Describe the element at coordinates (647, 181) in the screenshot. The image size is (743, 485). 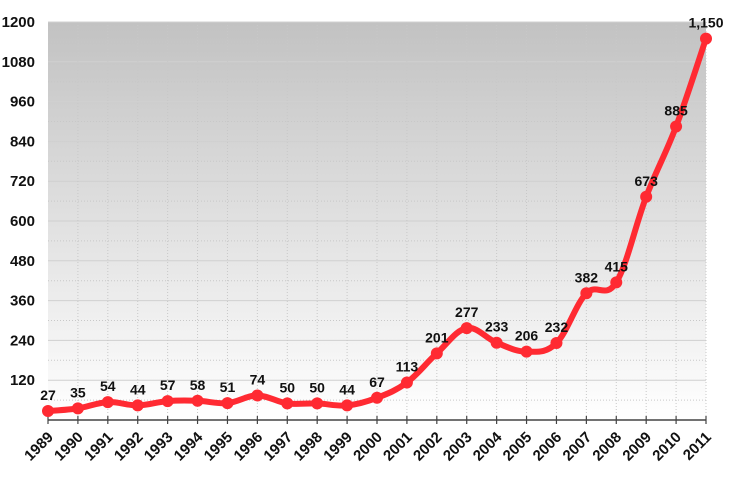
I see `data-label: 673` at that location.